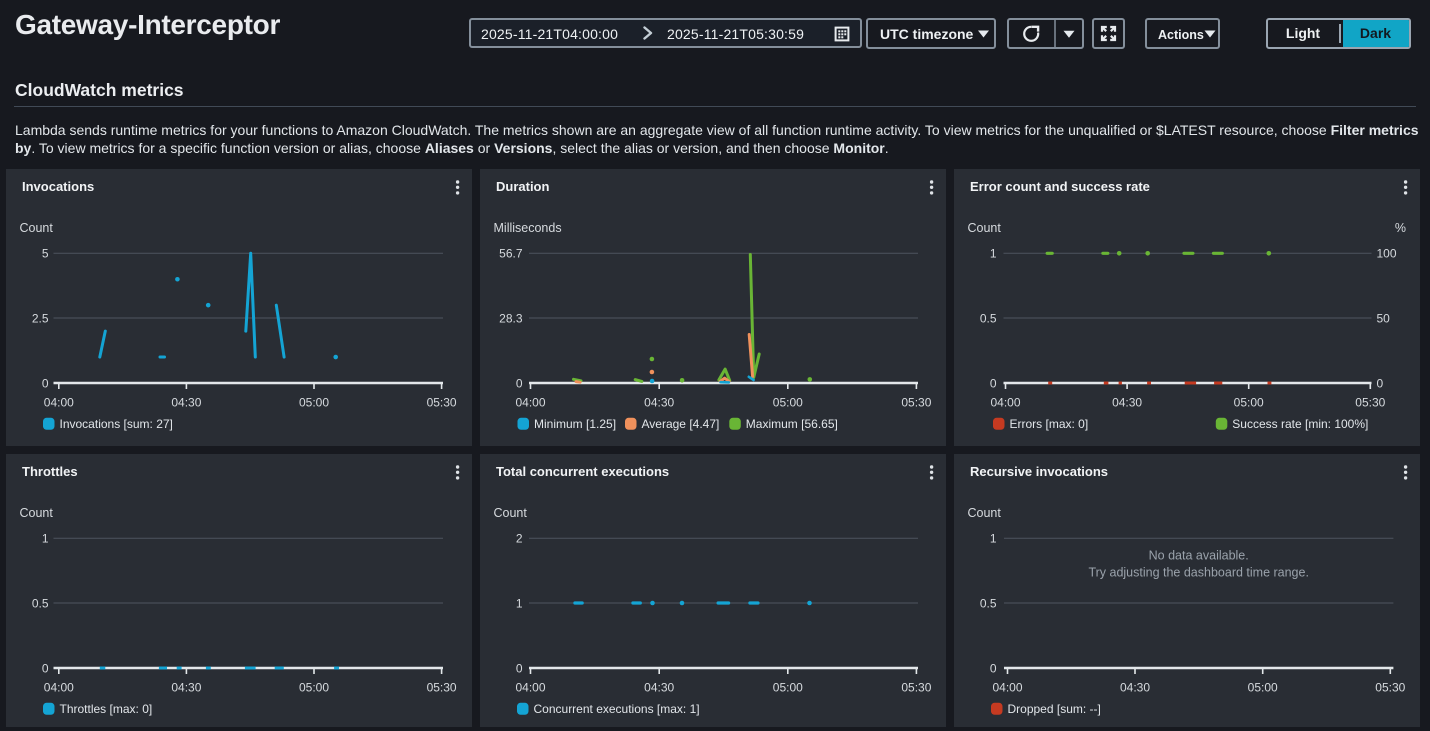 The image size is (1430, 731). Describe the element at coordinates (511, 318) in the screenshot. I see `svg-text: 28.3` at that location.